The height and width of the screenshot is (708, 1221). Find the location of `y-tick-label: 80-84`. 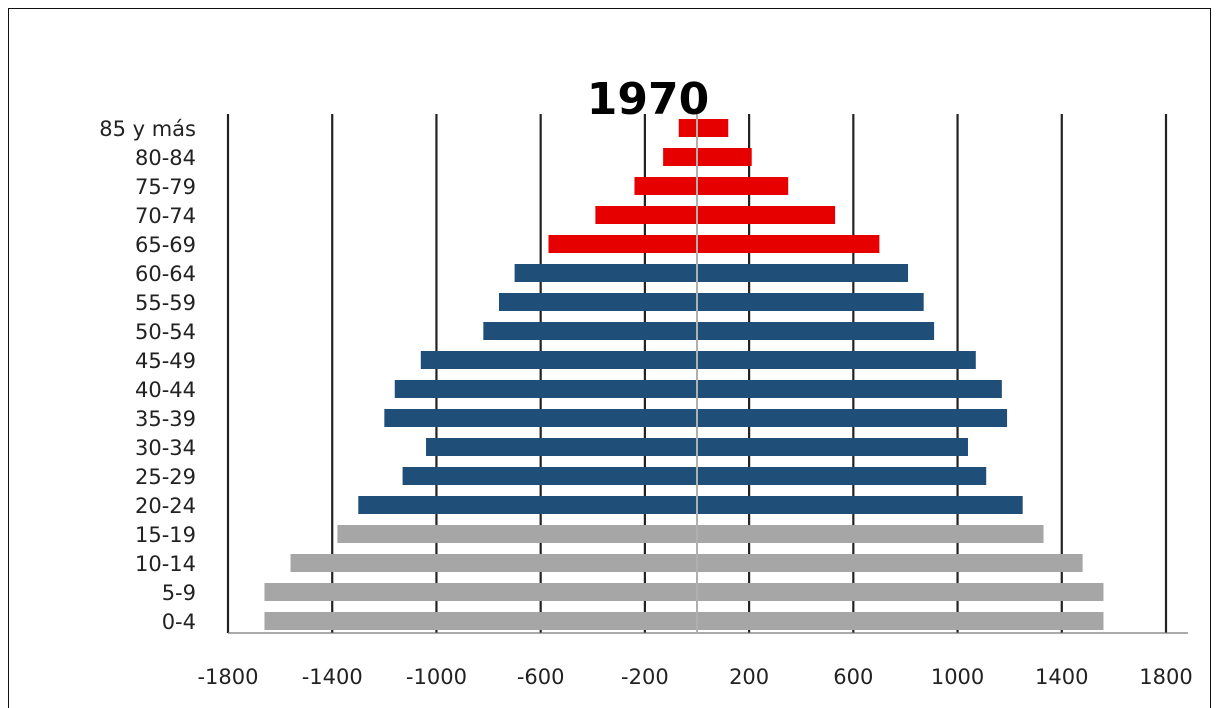

y-tick-label: 80-84 is located at coordinates (165, 158).